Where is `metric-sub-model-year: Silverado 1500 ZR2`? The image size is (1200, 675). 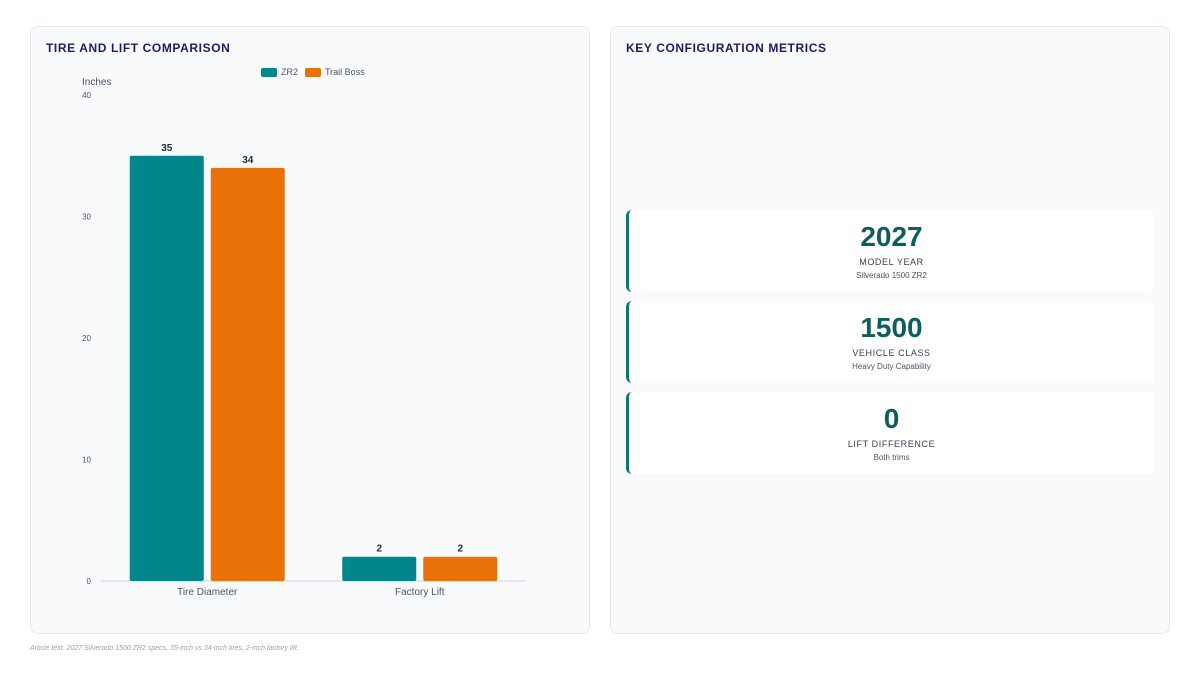
metric-sub-model-year: Silverado 1500 ZR2 is located at coordinates (891, 275).